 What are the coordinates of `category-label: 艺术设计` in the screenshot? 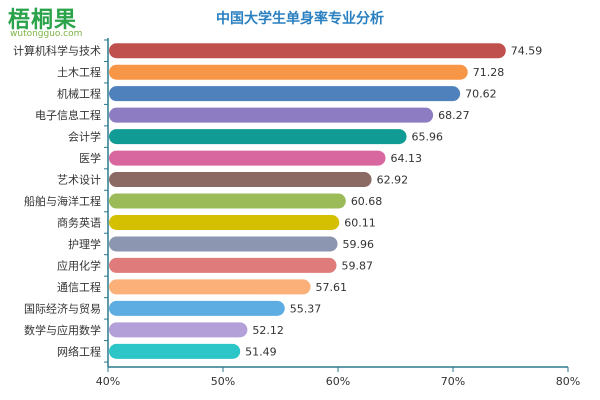 It's located at (79, 180).